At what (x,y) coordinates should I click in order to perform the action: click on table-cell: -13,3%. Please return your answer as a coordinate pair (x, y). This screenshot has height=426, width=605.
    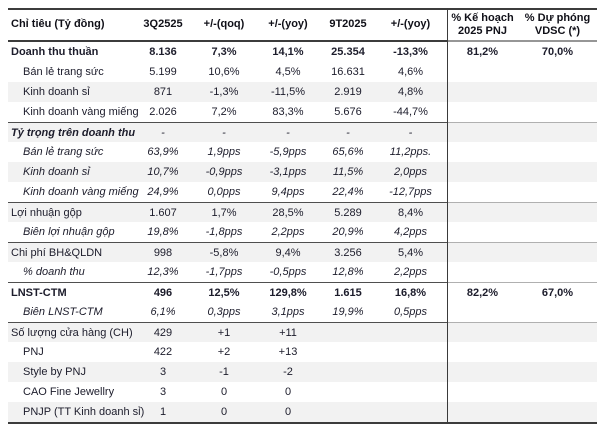
    Looking at the image, I should click on (410, 52).